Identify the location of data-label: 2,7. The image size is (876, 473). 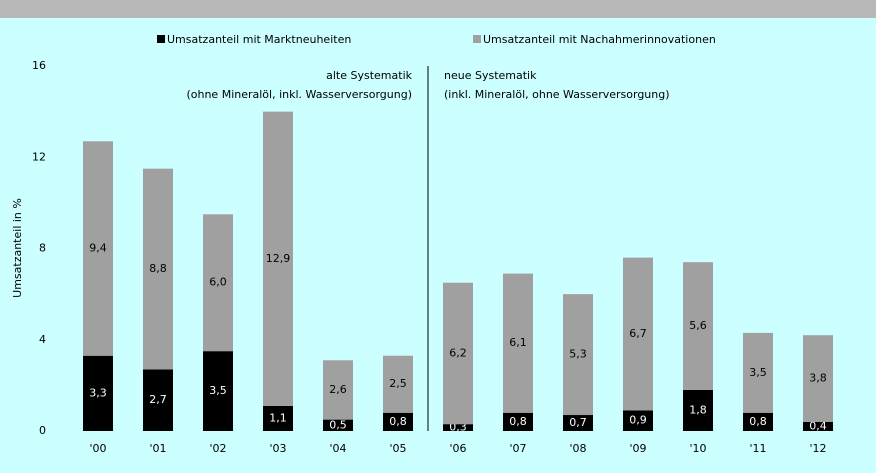
(158, 399).